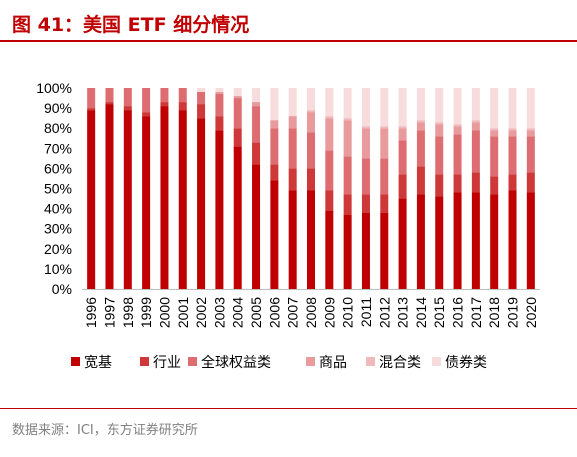 Image resolution: width=577 pixels, height=457 pixels. I want to click on x-tick-label: 2018, so click(494, 312).